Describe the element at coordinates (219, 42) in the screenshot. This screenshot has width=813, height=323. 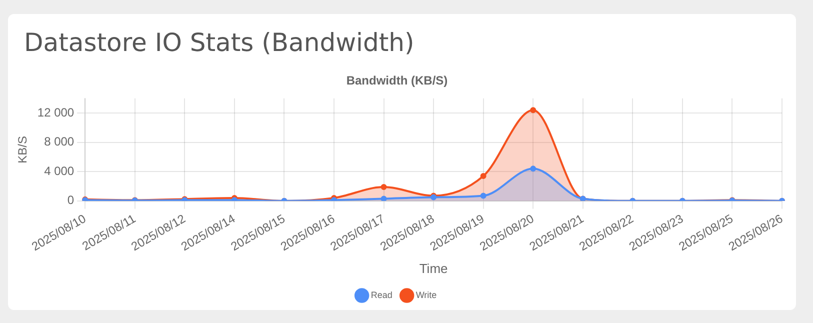
I see `chart-title: Datastore IO Stats (Bandwidth)` at that location.